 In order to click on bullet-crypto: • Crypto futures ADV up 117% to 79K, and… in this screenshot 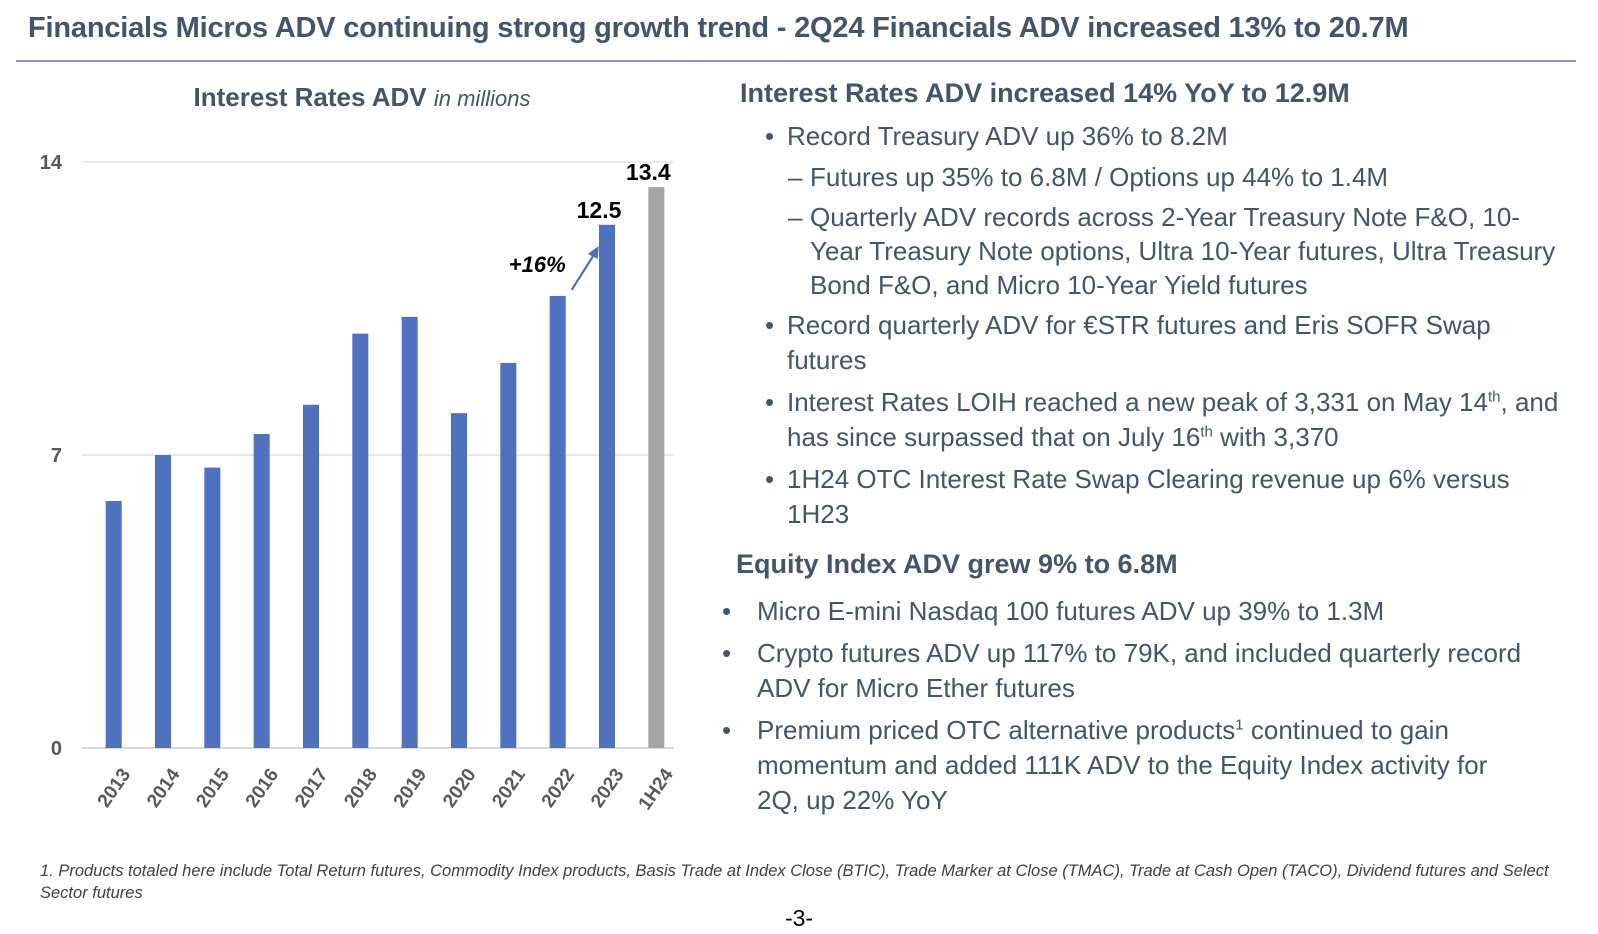, I will do `click(1142, 671)`.